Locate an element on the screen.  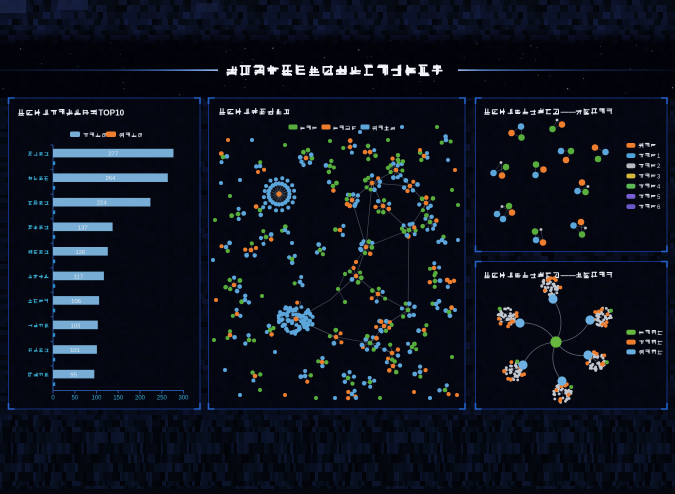
svg-text: 106 is located at coordinates (76, 302).